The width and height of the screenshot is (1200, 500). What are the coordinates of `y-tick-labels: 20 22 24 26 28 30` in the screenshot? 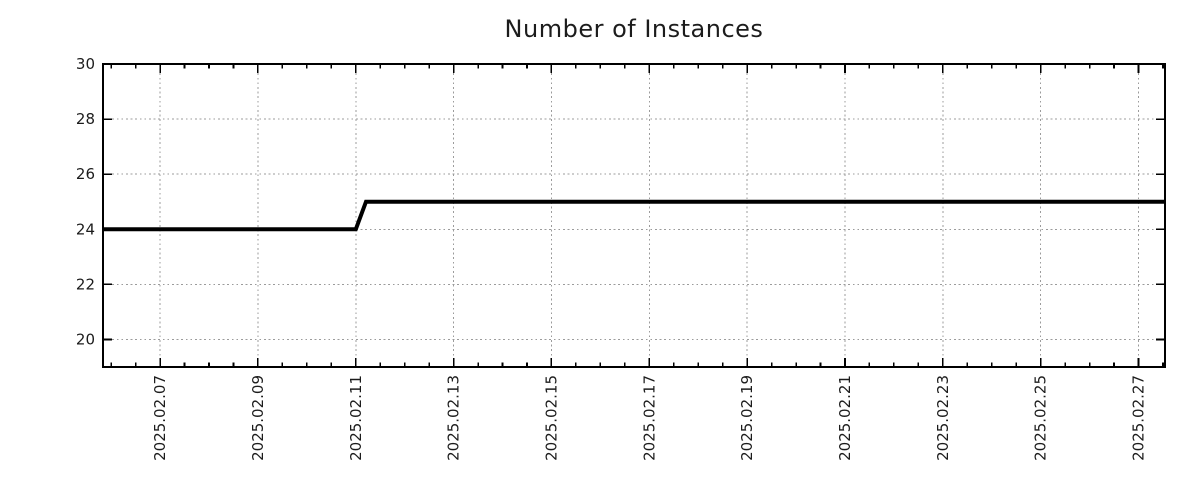 It's located at (85, 202).